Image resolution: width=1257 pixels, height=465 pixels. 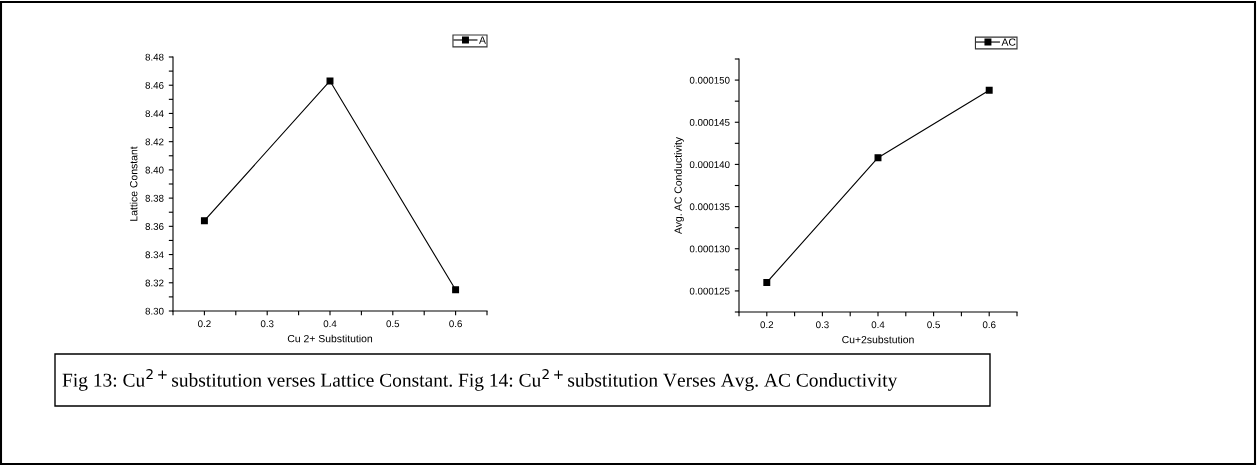 What do you see at coordinates (133, 183) in the screenshot?
I see `y-axis-title: Lattice Constant` at bounding box center [133, 183].